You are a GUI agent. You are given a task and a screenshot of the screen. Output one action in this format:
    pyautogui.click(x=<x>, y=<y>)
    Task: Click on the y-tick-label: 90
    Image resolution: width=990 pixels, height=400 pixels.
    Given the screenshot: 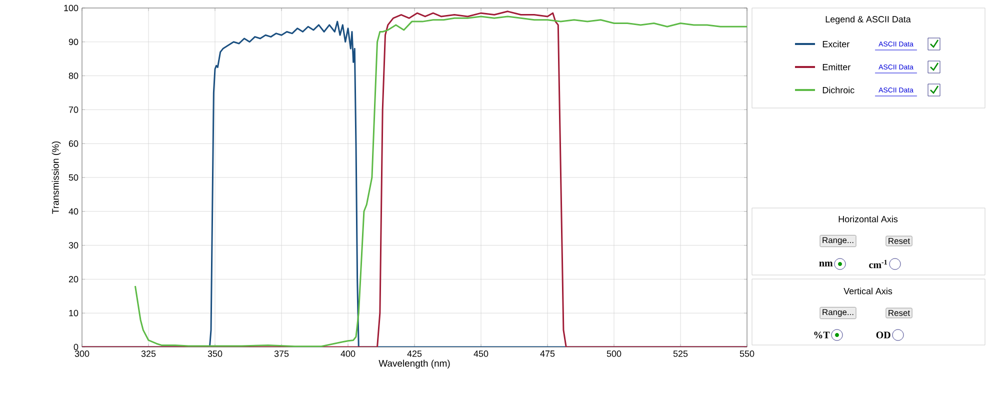 What is the action you would take?
    pyautogui.click(x=73, y=42)
    